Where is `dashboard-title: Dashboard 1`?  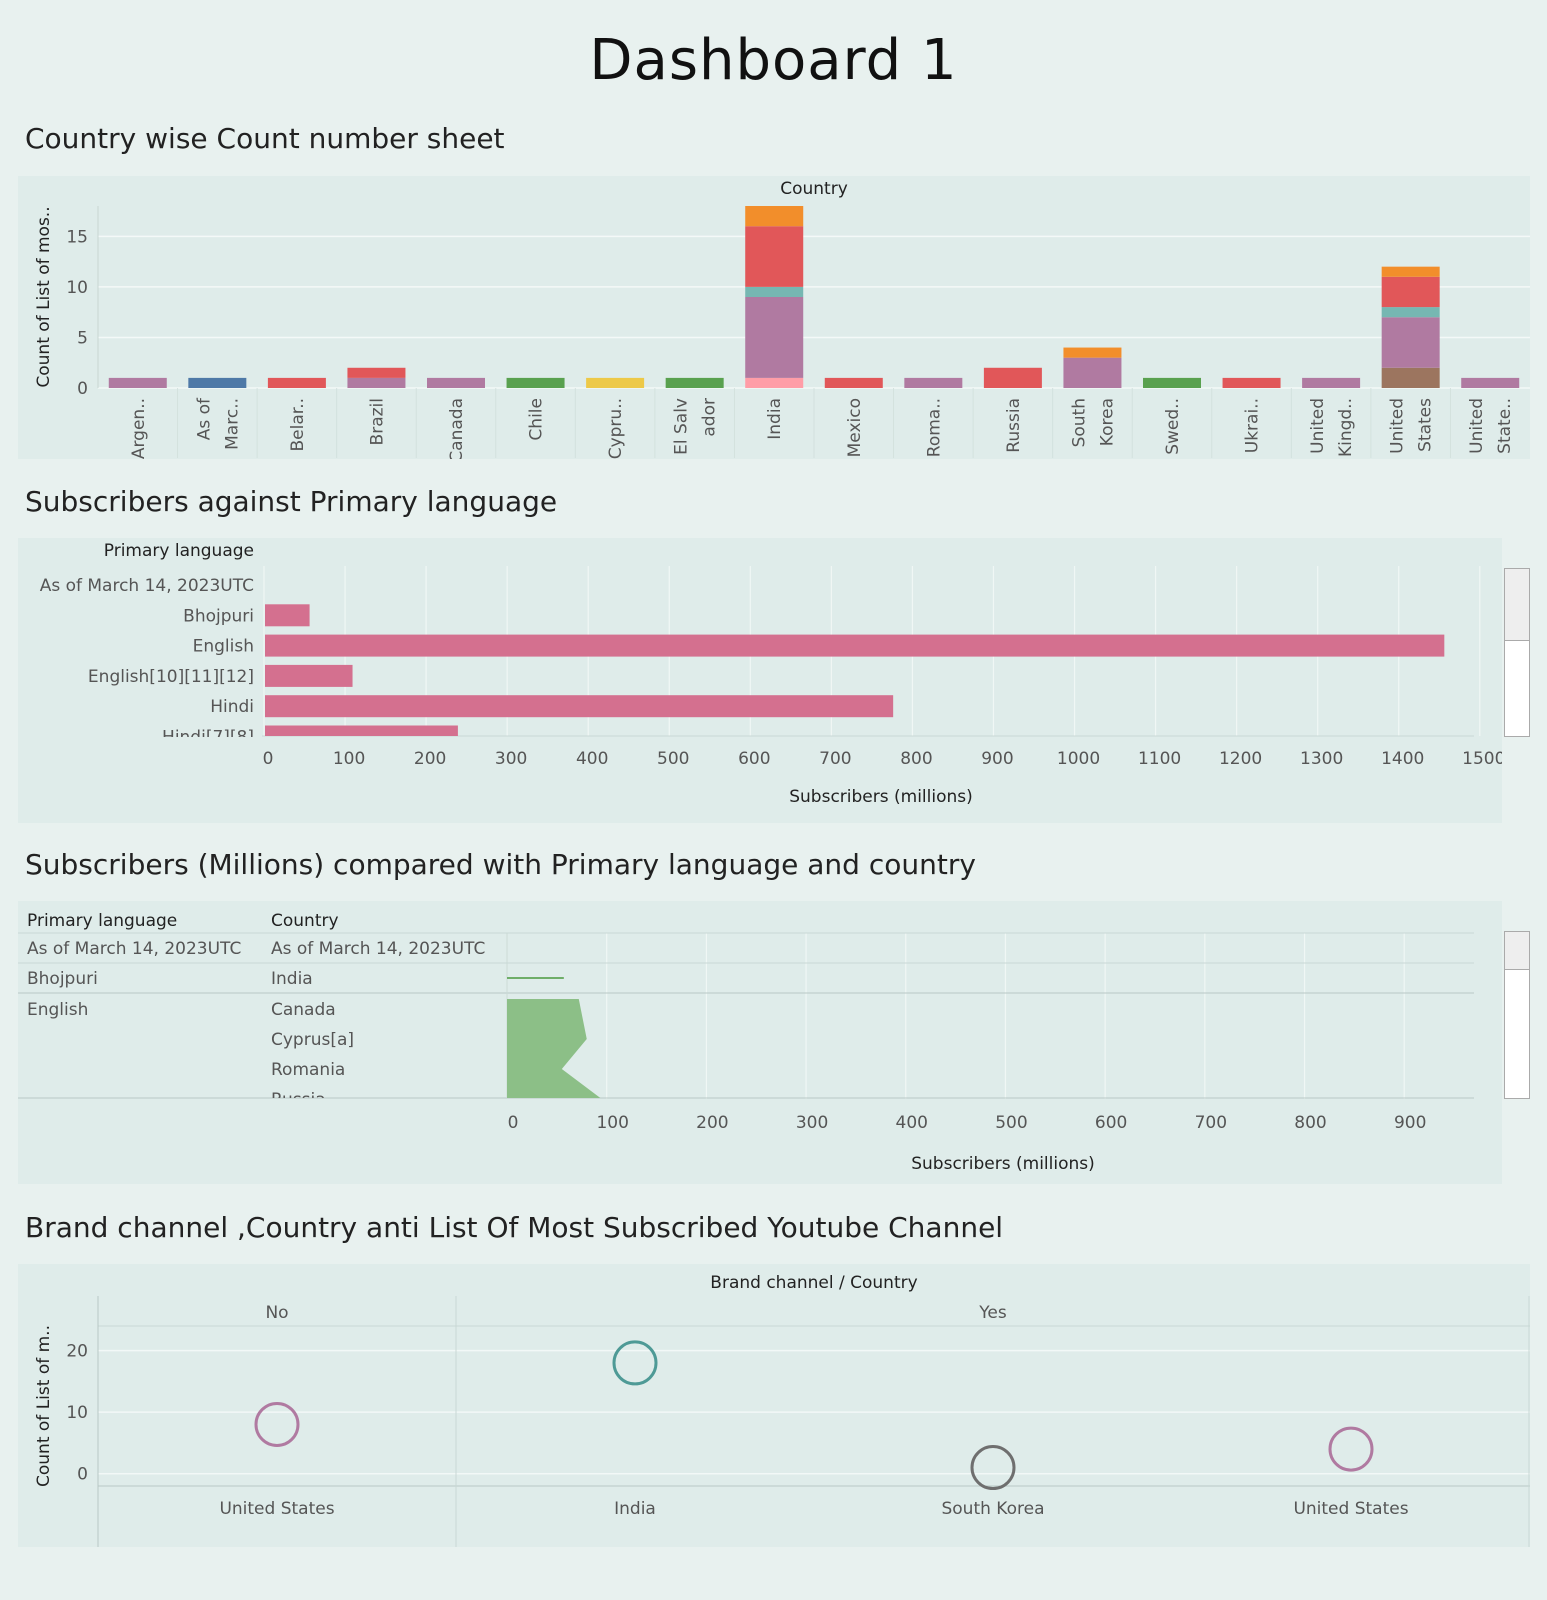 dashboard-title: Dashboard 1 is located at coordinates (773, 60).